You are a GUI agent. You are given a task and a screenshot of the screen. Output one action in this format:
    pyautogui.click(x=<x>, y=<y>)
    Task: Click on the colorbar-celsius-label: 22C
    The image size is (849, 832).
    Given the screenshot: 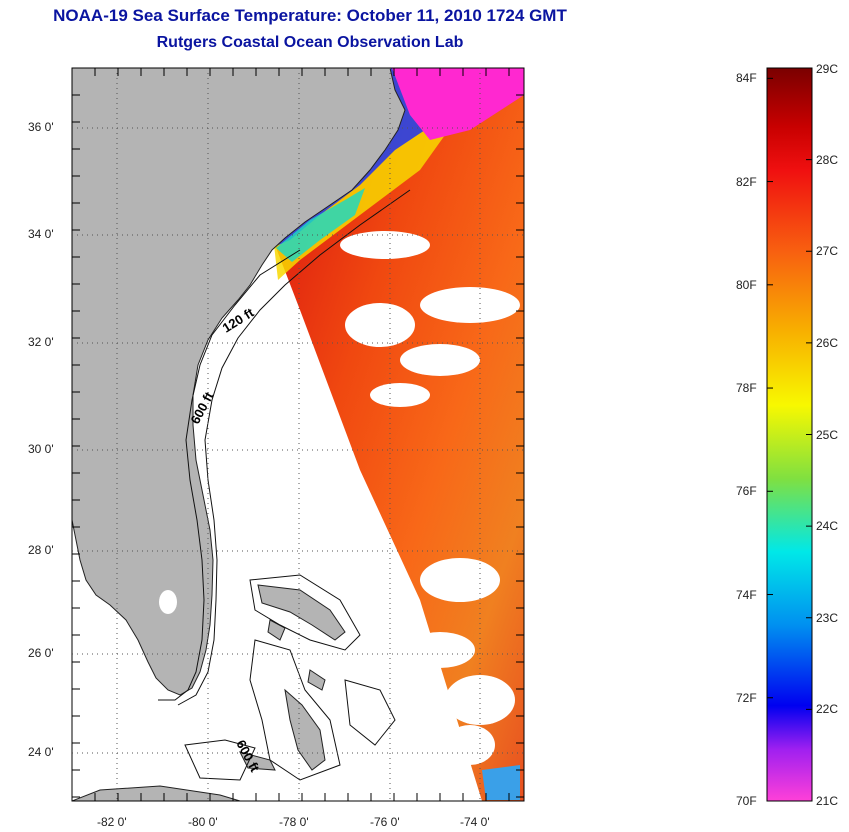 What is the action you would take?
    pyautogui.click(x=827, y=709)
    